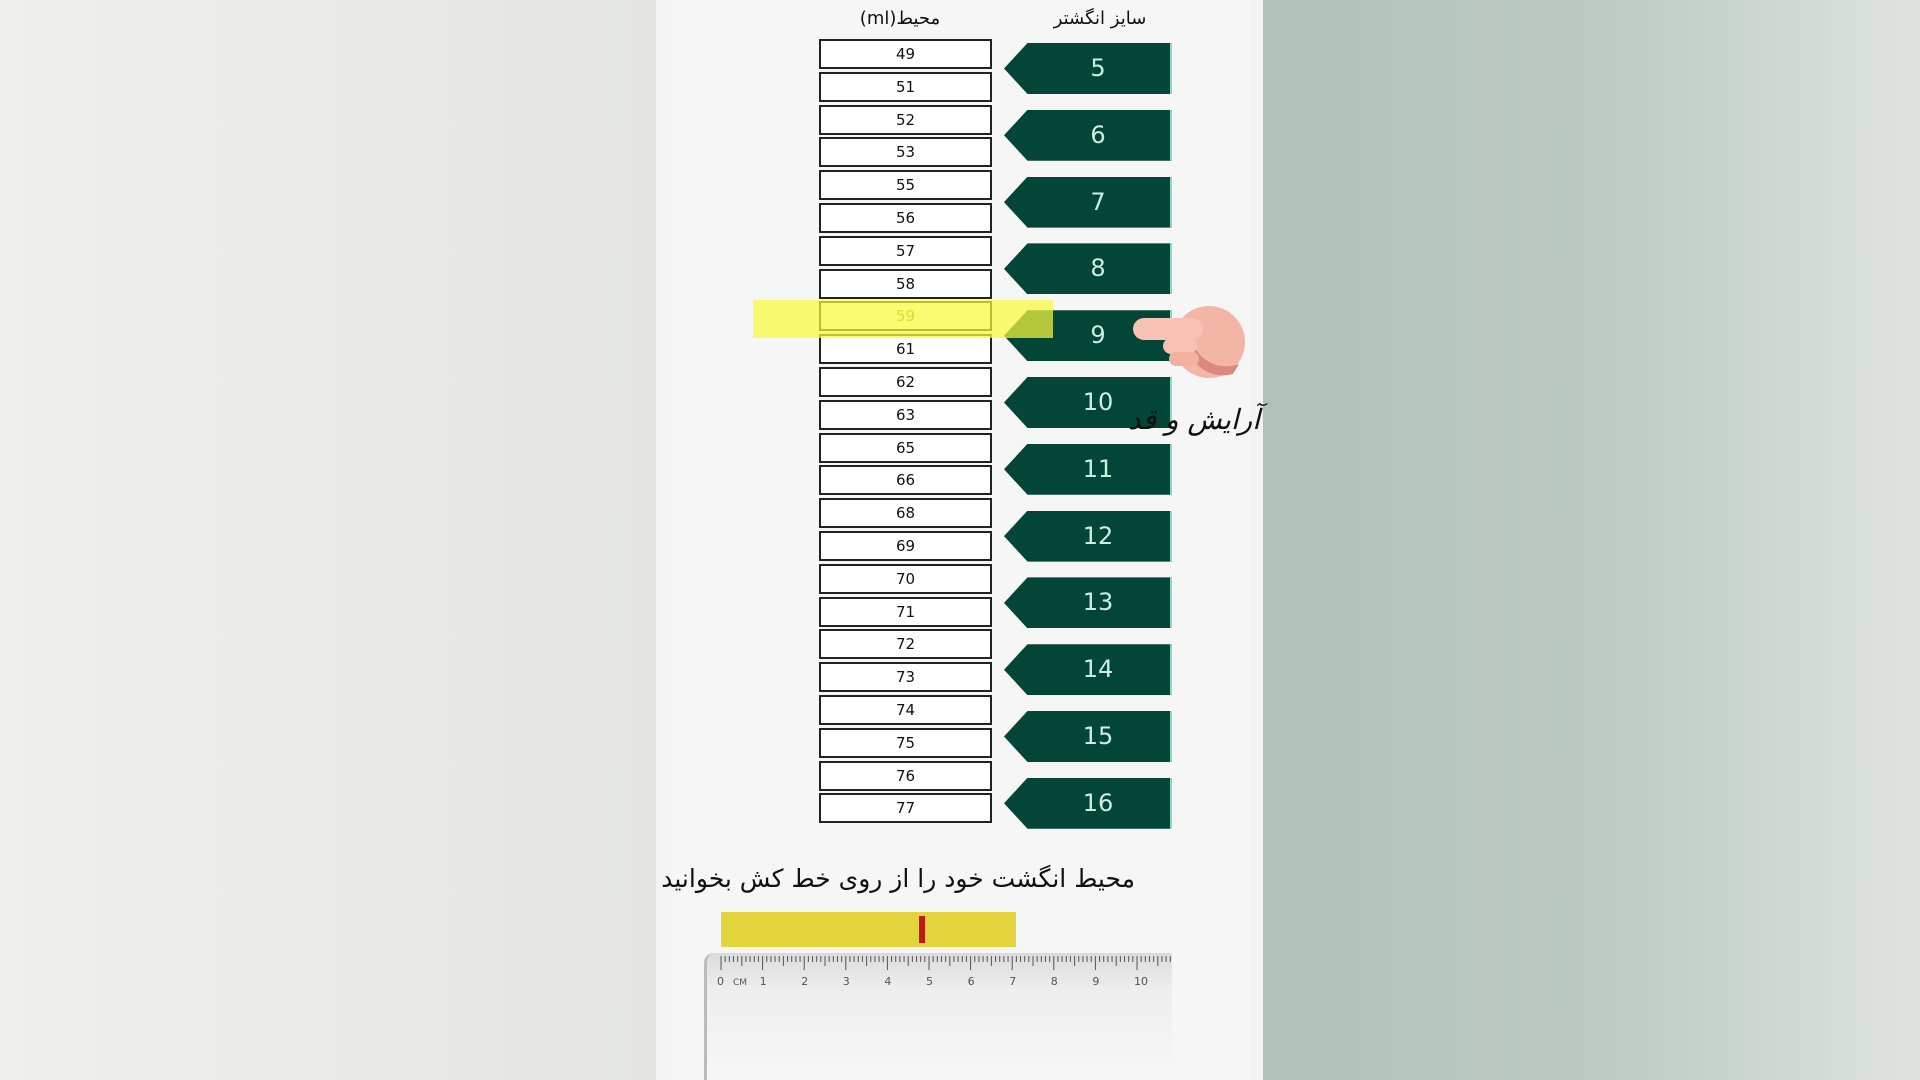 The width and height of the screenshot is (1920, 1080). What do you see at coordinates (905, 152) in the screenshot?
I see `circumference-cell: 53` at bounding box center [905, 152].